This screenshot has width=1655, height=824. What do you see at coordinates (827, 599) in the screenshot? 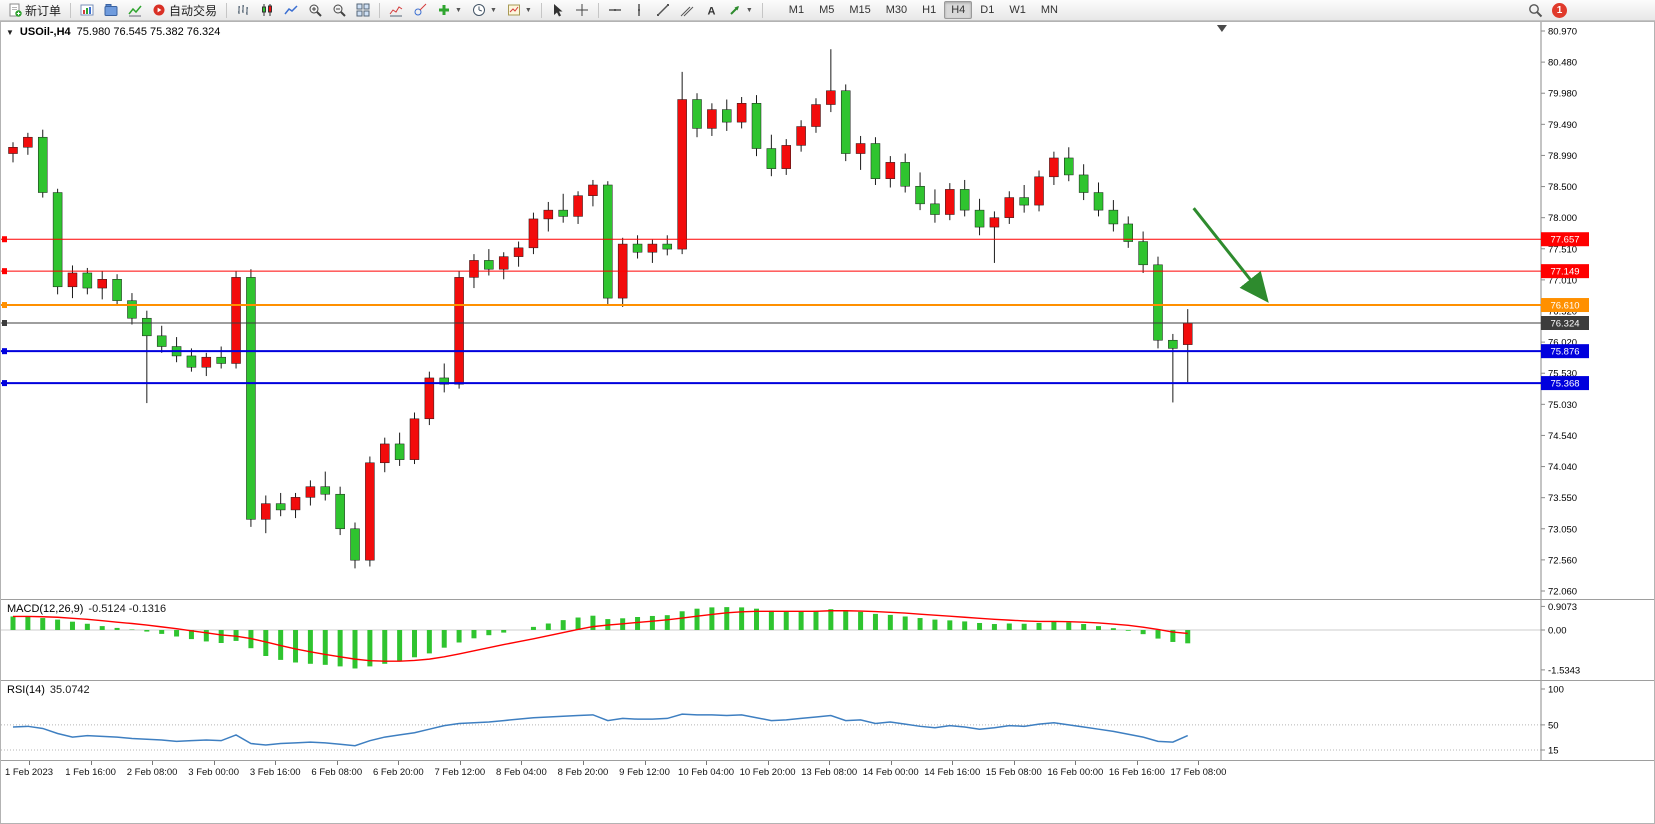
I see `macd-panel-divider` at bounding box center [827, 599].